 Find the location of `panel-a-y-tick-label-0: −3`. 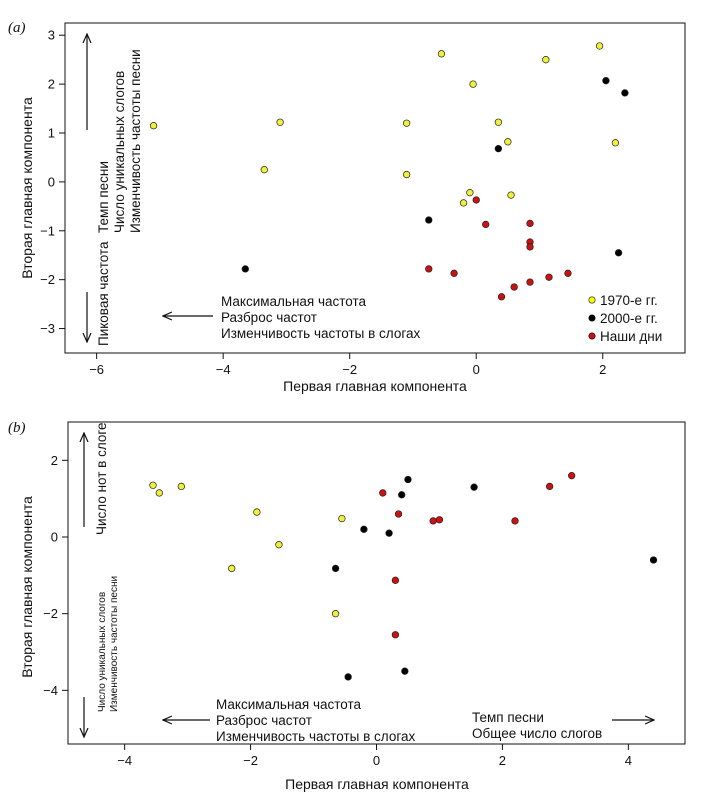

panel-a-y-tick-label-0: −3 is located at coordinates (47, 328).